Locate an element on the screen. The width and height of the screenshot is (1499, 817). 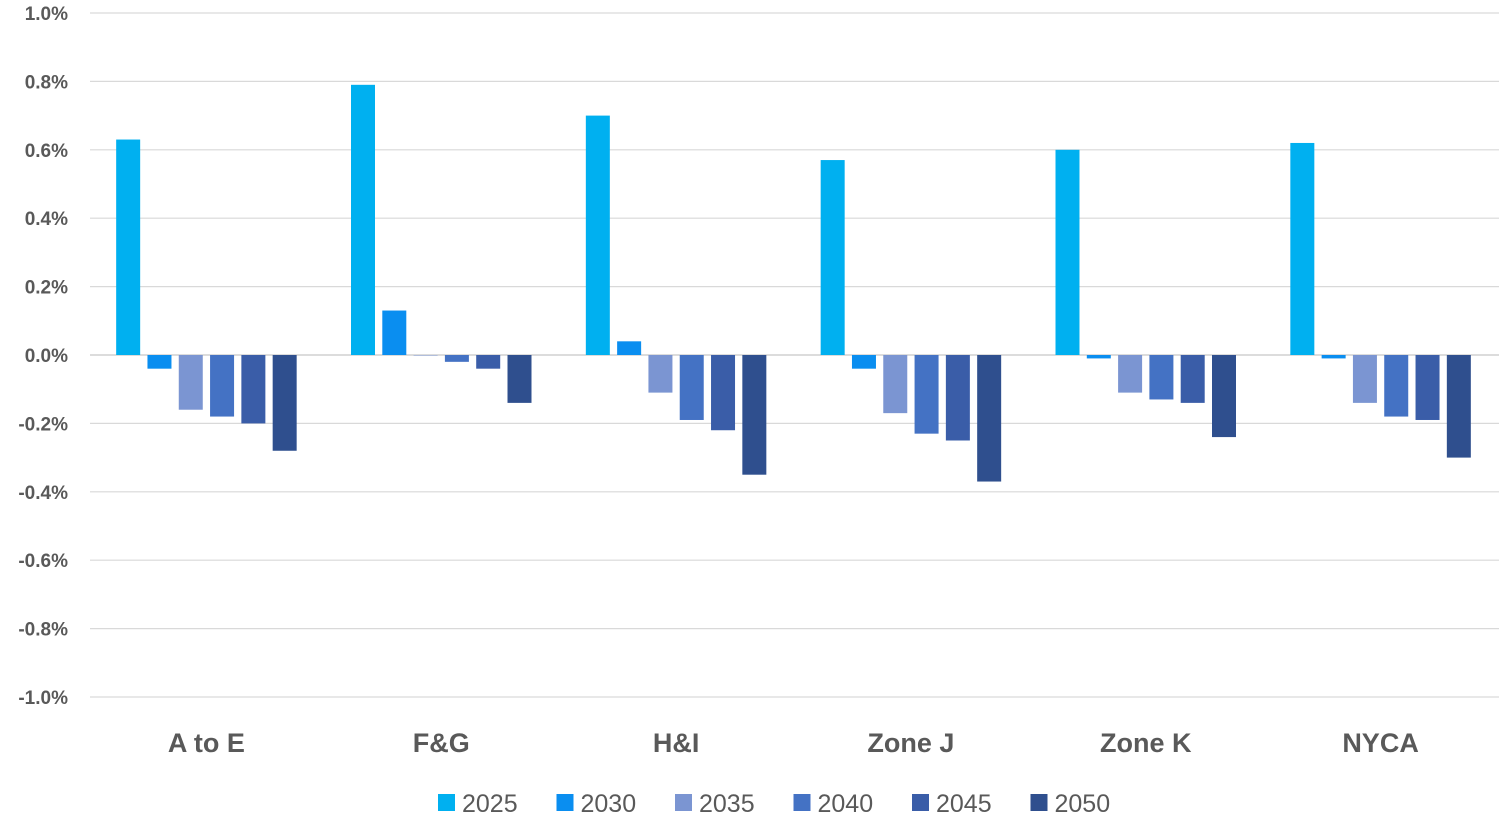
bar-2045-f-g is located at coordinates (488, 362).